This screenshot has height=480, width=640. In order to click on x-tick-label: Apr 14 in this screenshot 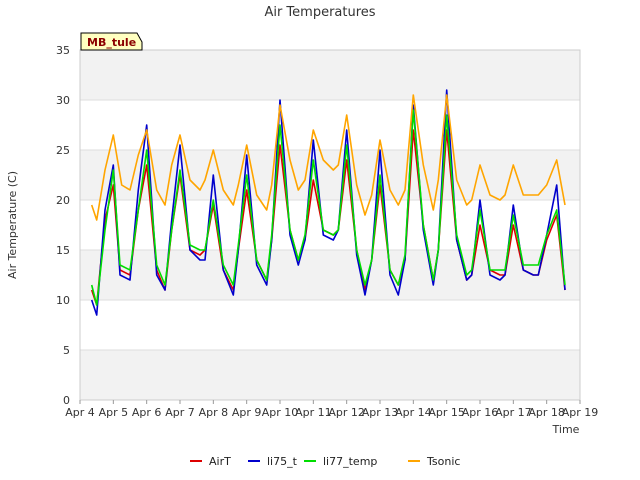, I will do `click(413, 412)`.